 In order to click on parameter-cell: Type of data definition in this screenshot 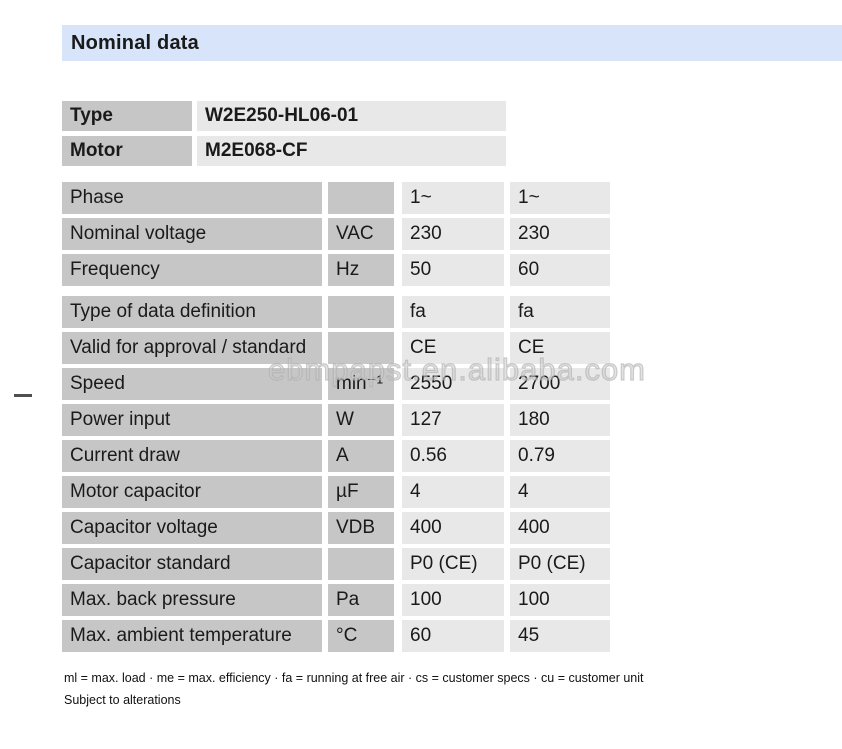, I will do `click(192, 312)`.